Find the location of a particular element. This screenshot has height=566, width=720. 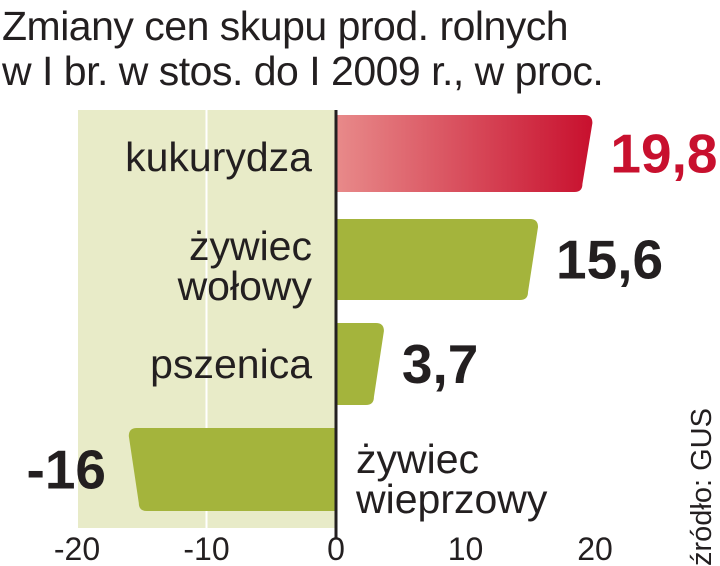

tick-label: 10 is located at coordinates (466, 548).